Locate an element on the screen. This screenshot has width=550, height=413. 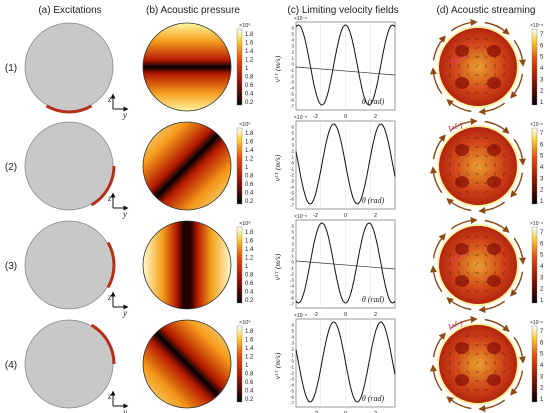
pressure-colorbar-tick: 1.6 is located at coordinates (249, 143).